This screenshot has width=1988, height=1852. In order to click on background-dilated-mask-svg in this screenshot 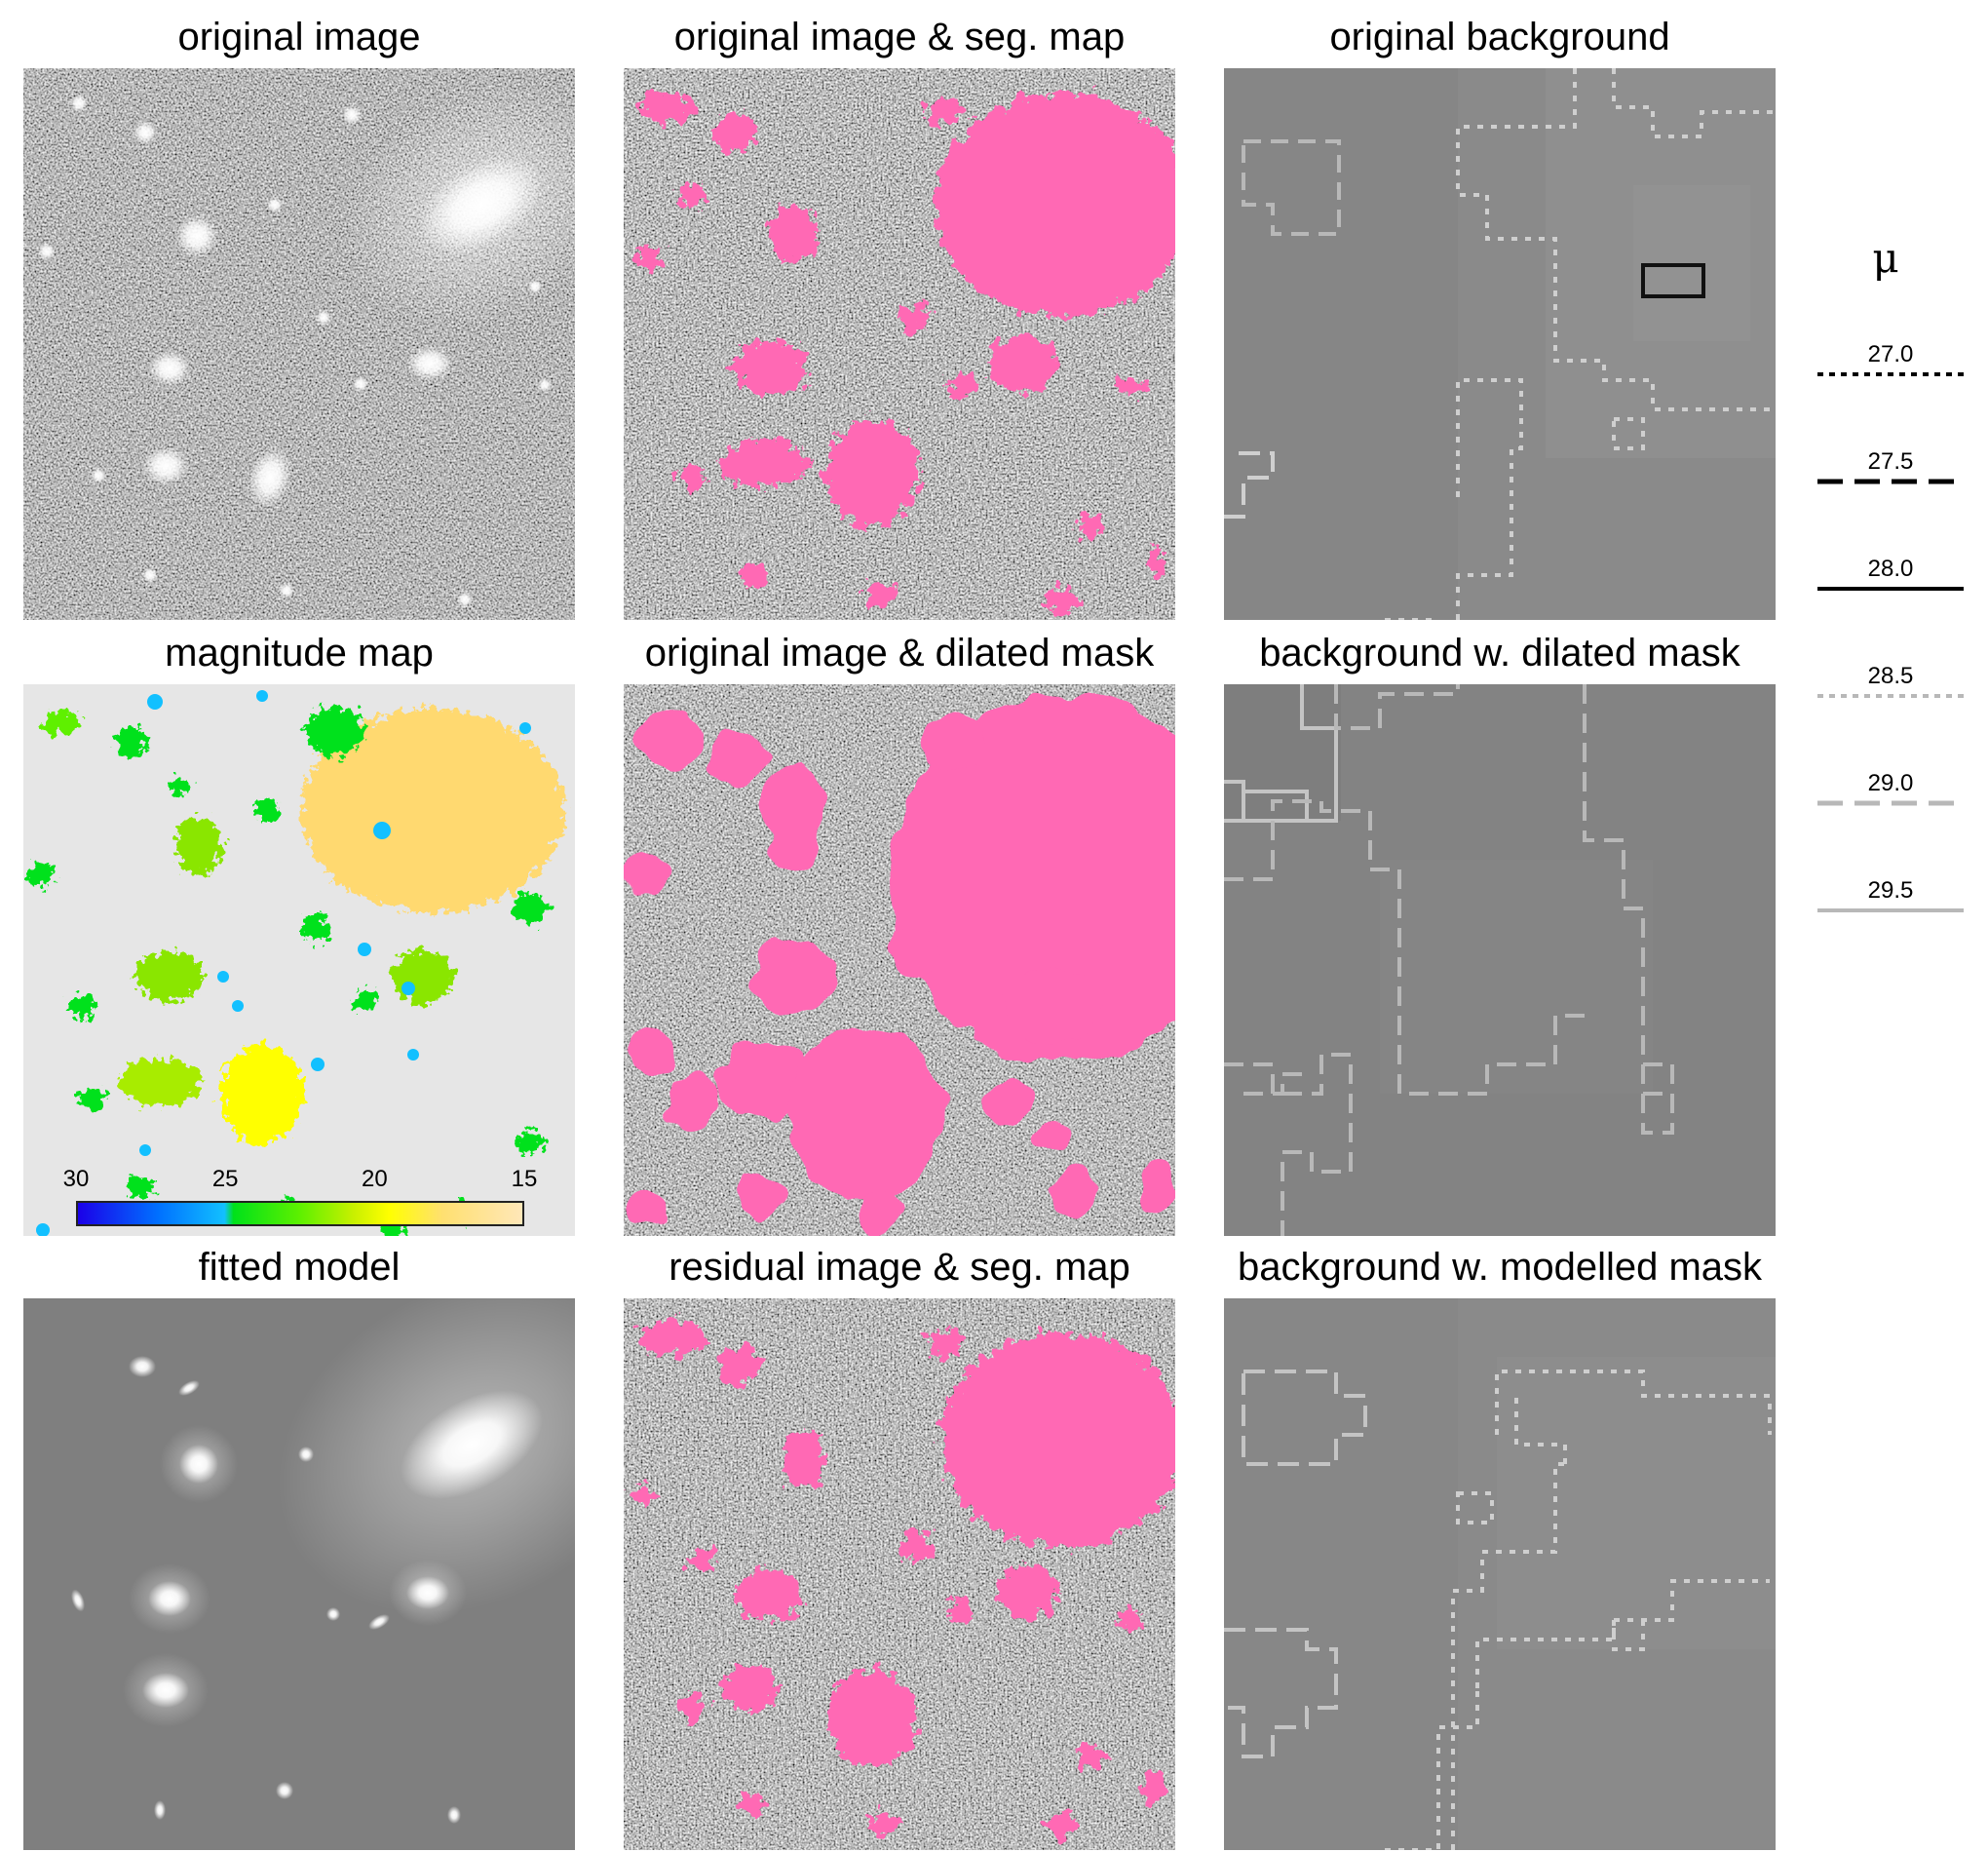, I will do `click(1500, 960)`.